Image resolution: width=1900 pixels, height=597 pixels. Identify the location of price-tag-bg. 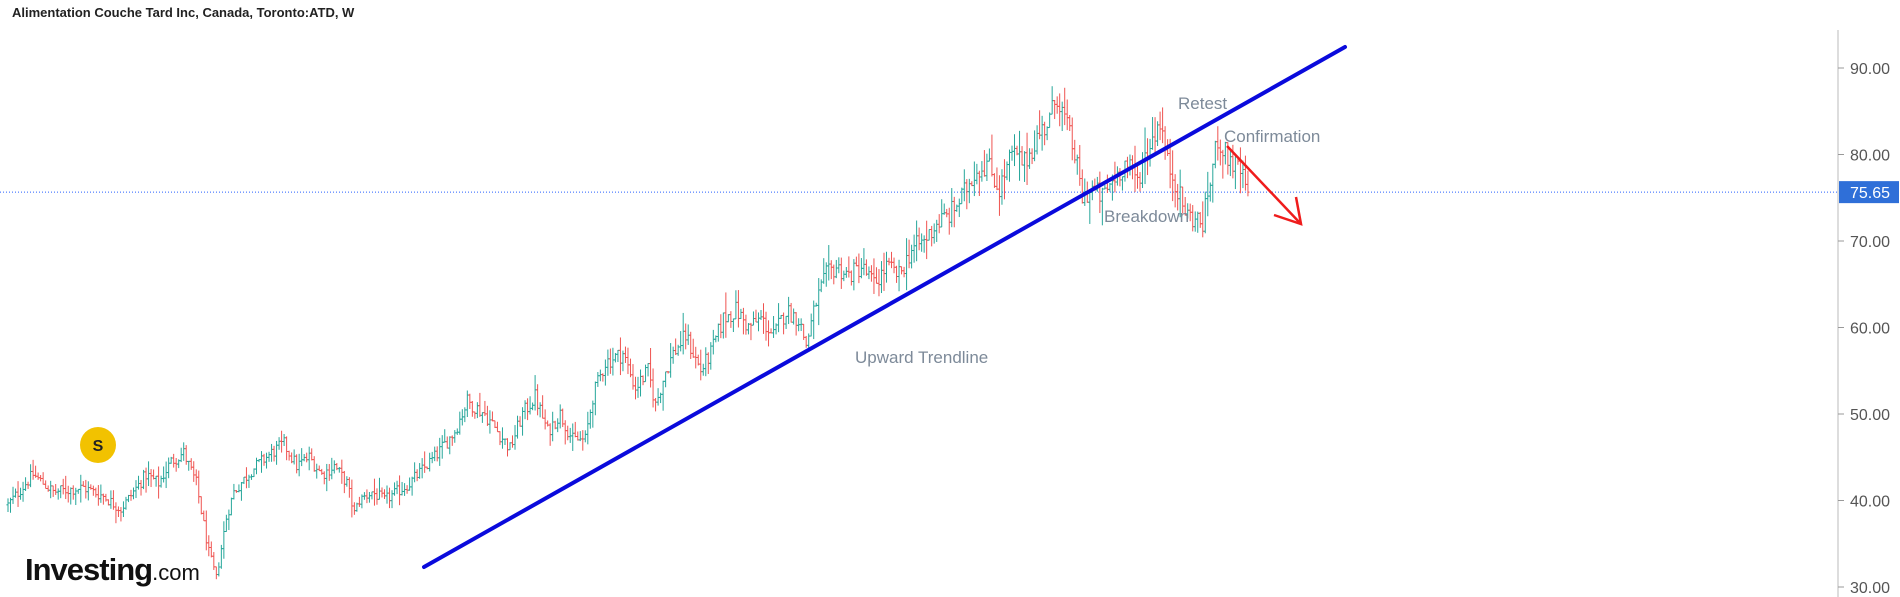
(1869, 192).